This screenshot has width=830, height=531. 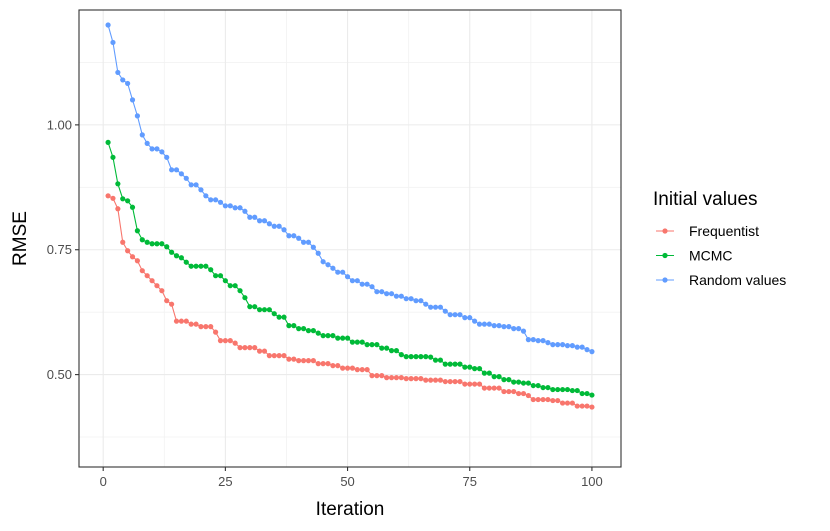 What do you see at coordinates (592, 481) in the screenshot?
I see `x-tick-label: 100` at bounding box center [592, 481].